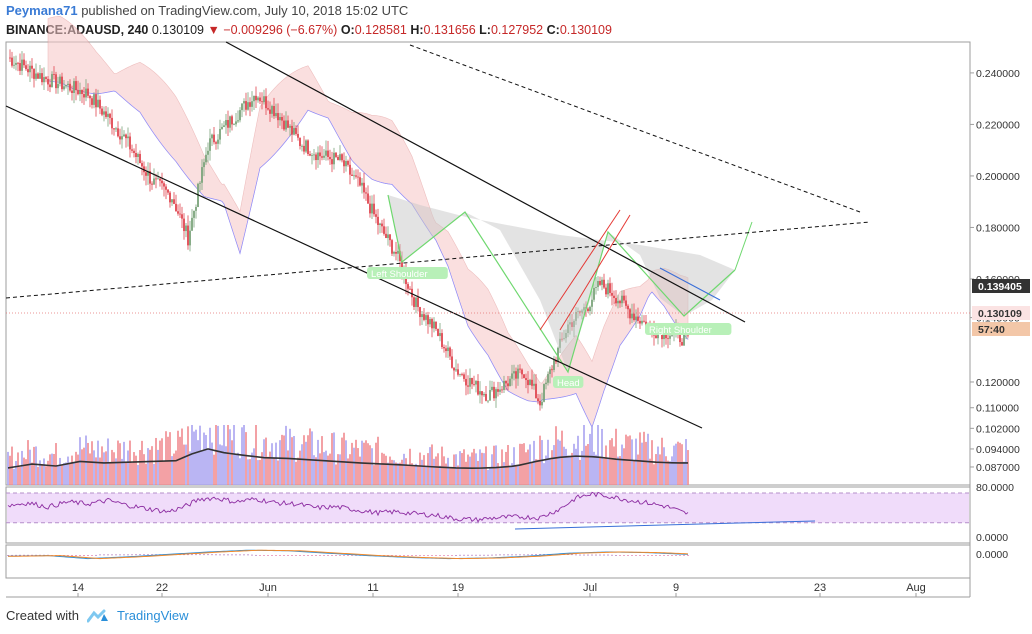 This screenshot has width=1032, height=634. What do you see at coordinates (992, 555) in the screenshot?
I see `macd-tick-label: 0.0000` at bounding box center [992, 555].